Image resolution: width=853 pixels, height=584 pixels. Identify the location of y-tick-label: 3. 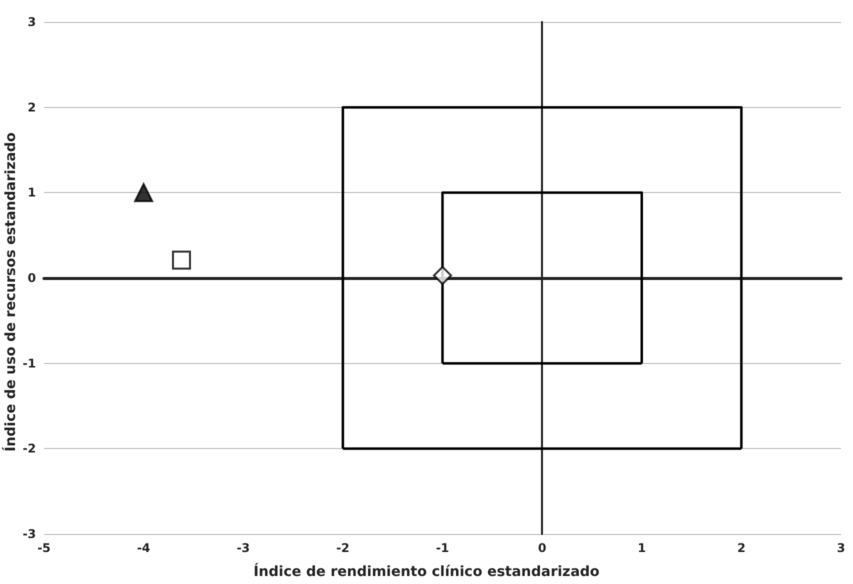
(32, 22).